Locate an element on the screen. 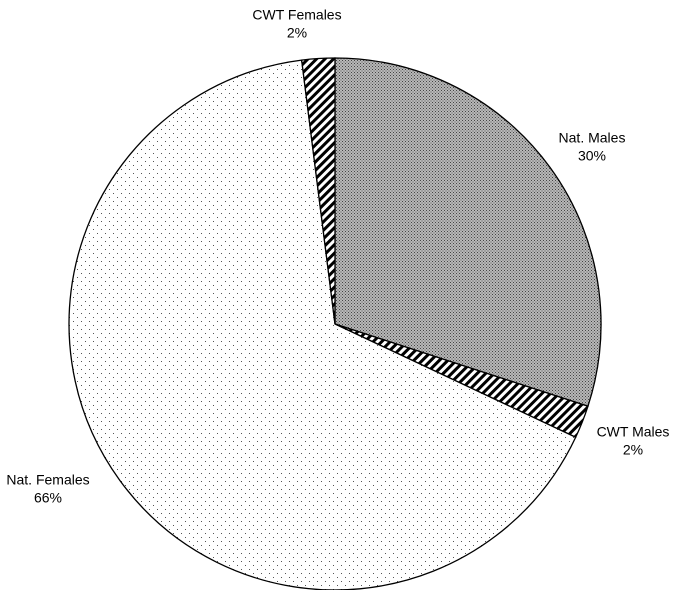  slice-value-label: 66% is located at coordinates (48, 498).